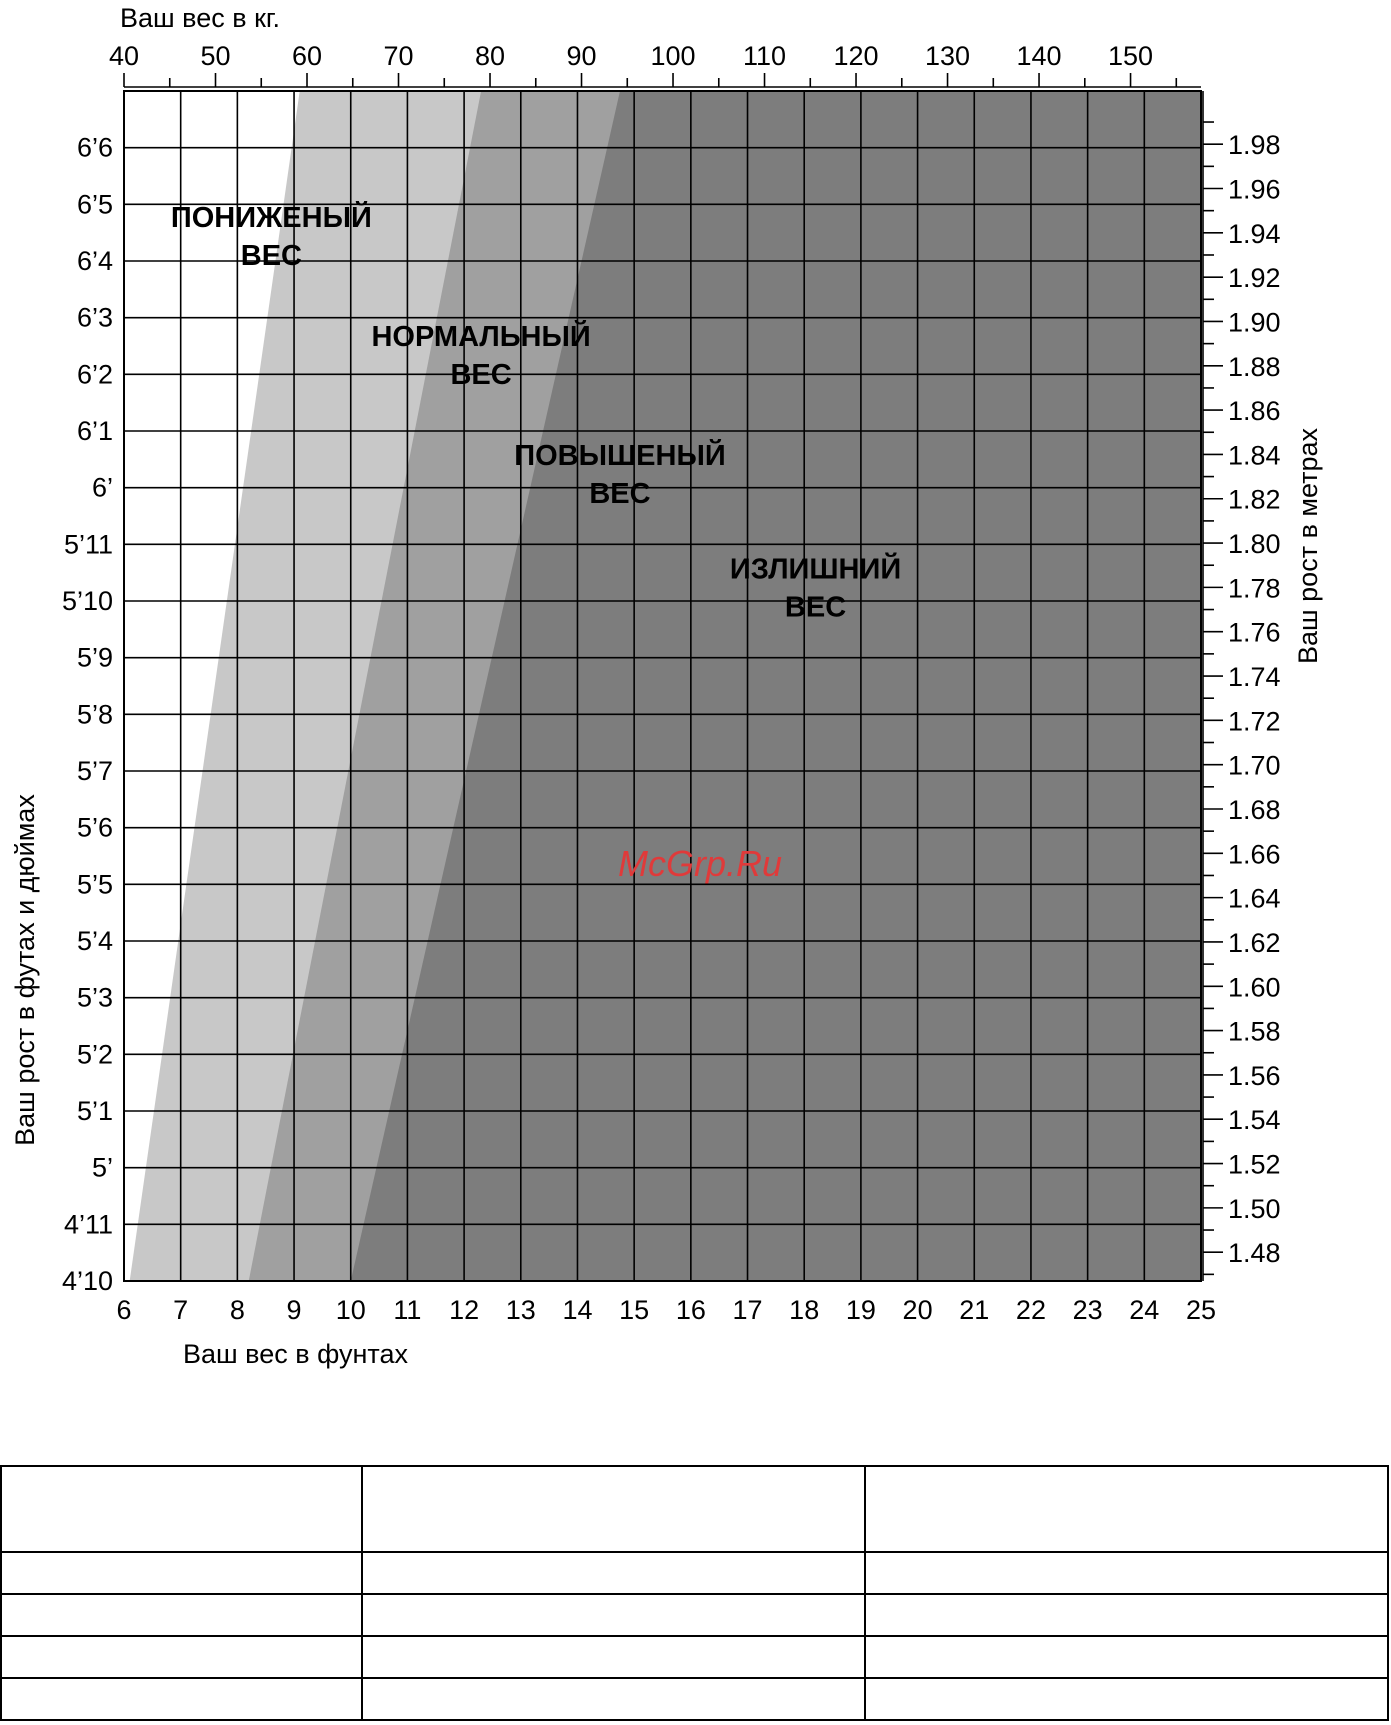  What do you see at coordinates (666, 1310) in the screenshot?
I see `bottom-axis-stone: 6 7 8 9 10 11 12 13 14 15 16 17 18 19 20 21 22 23 24 25` at bounding box center [666, 1310].